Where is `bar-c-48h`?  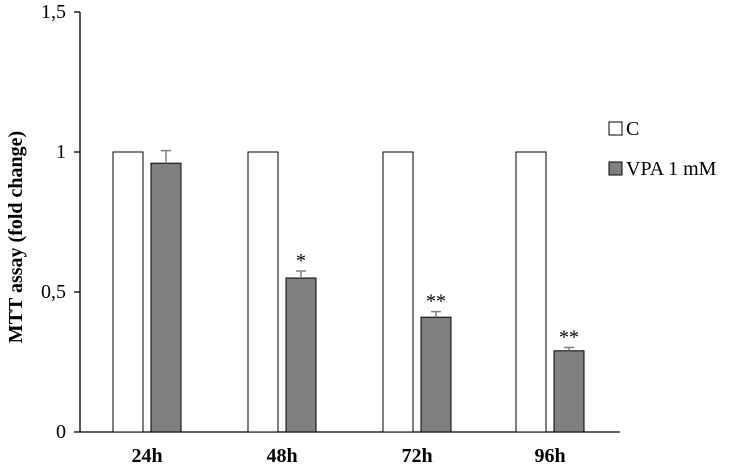 bar-c-48h is located at coordinates (263, 292).